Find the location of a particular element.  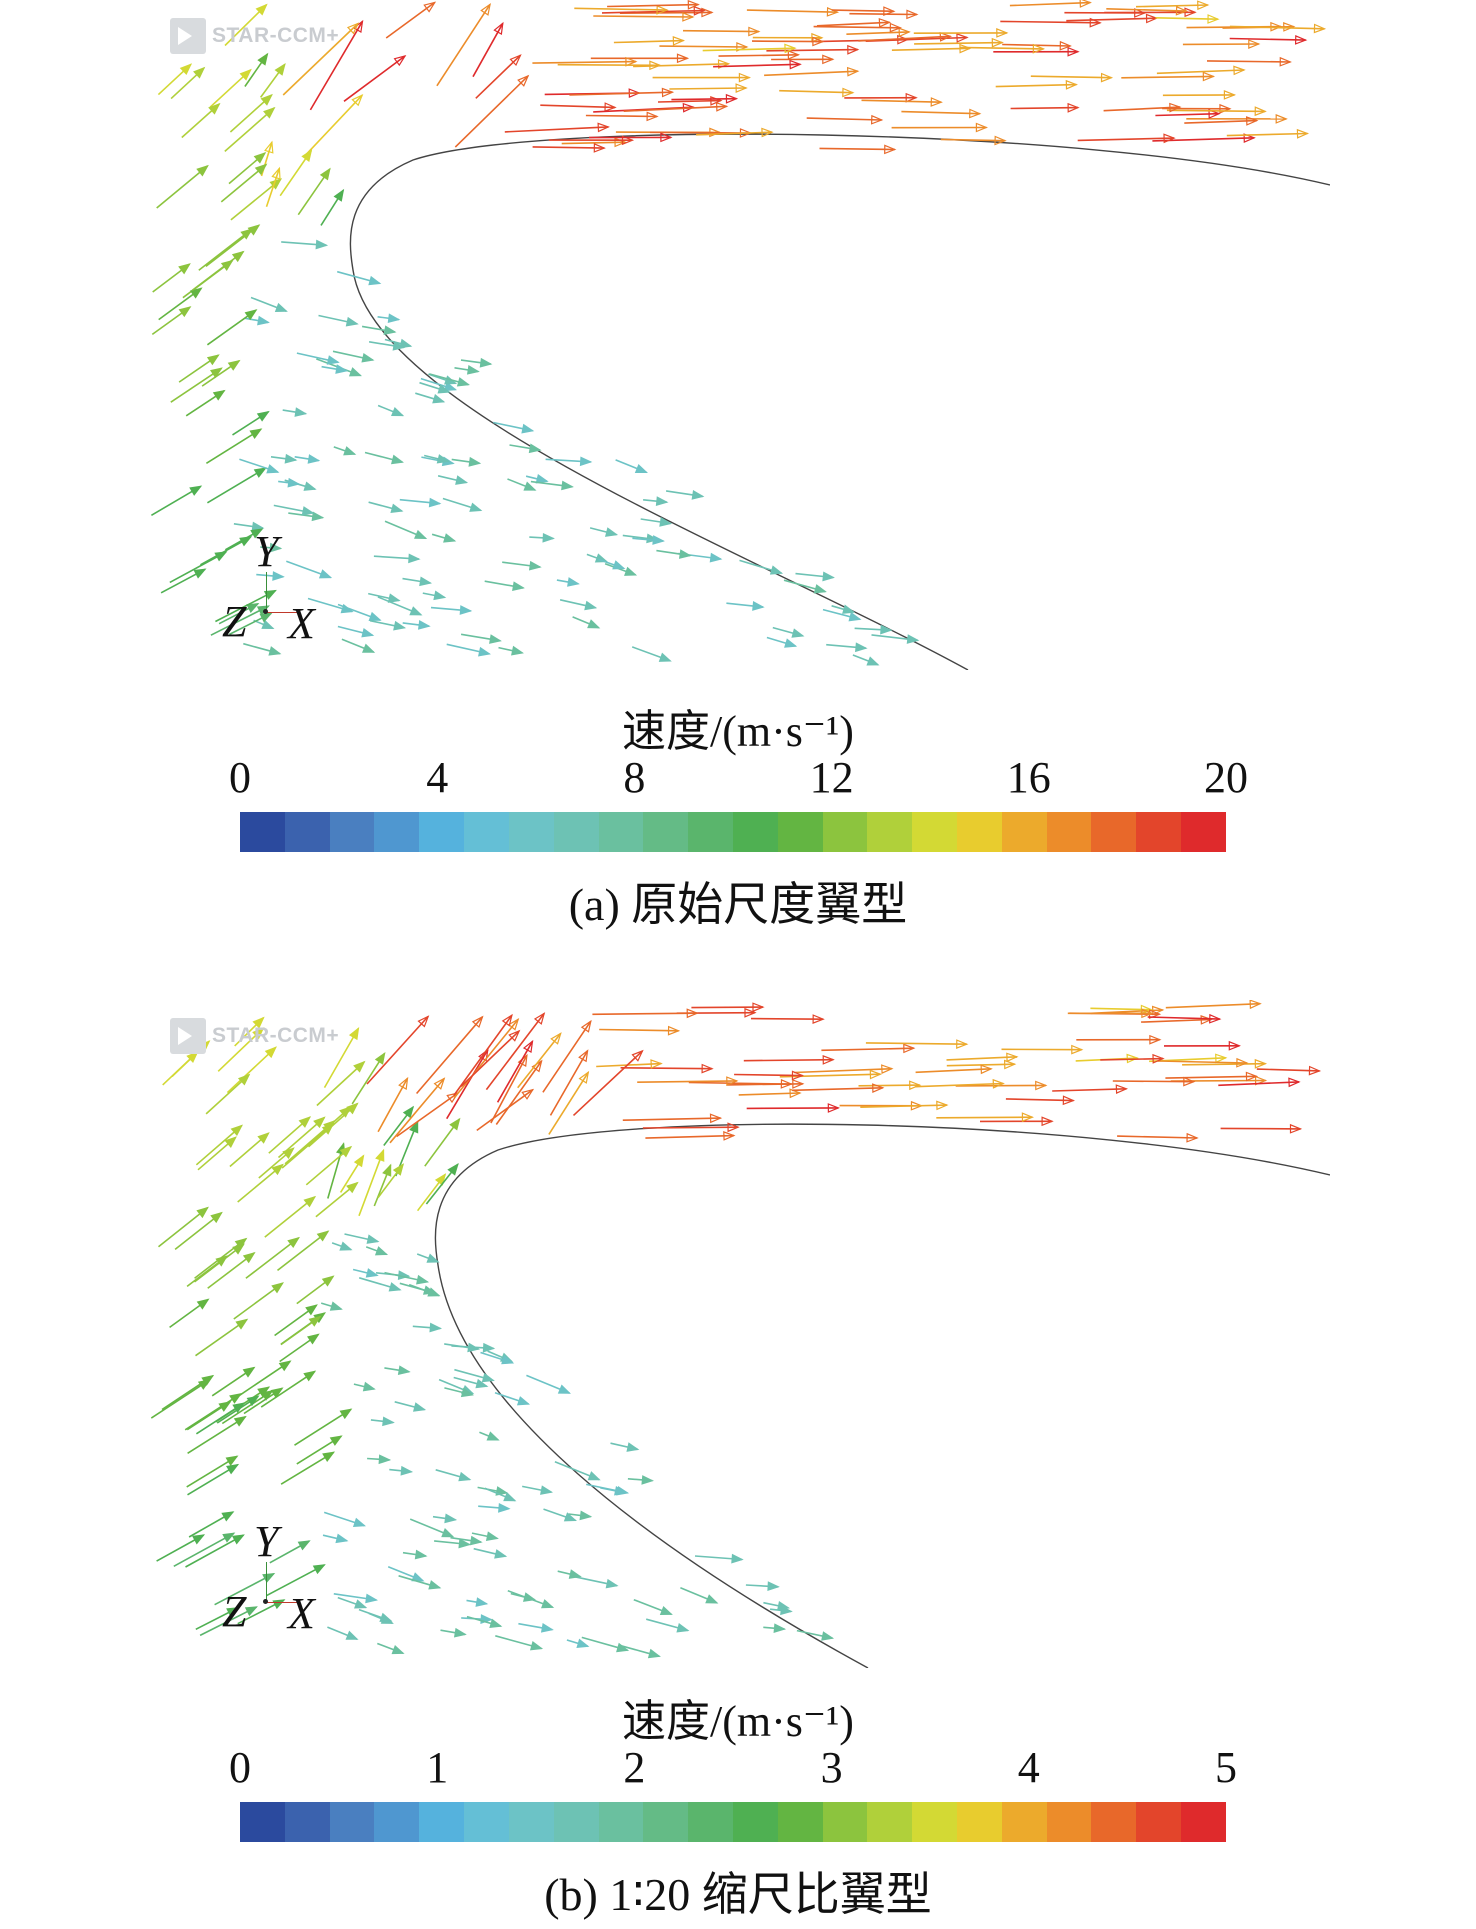

star-ccm-logo: STAR-CCM+ is located at coordinates (254, 36).